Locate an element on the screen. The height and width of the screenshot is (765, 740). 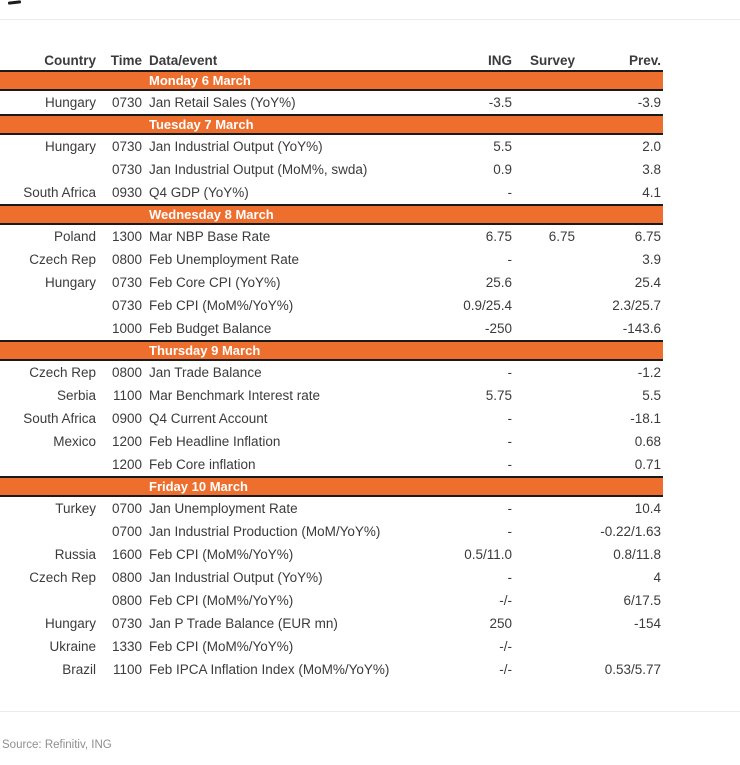
cell-prev is located at coordinates (619, 646).